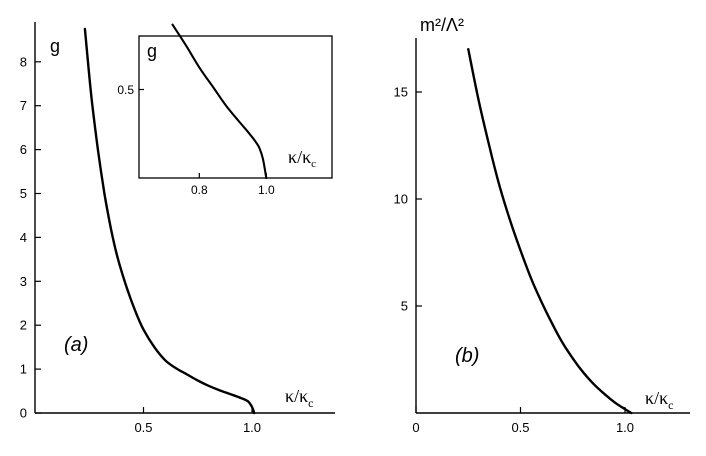 The image size is (706, 456). I want to click on panel-a-y-tick-label: 7, so click(23, 105).